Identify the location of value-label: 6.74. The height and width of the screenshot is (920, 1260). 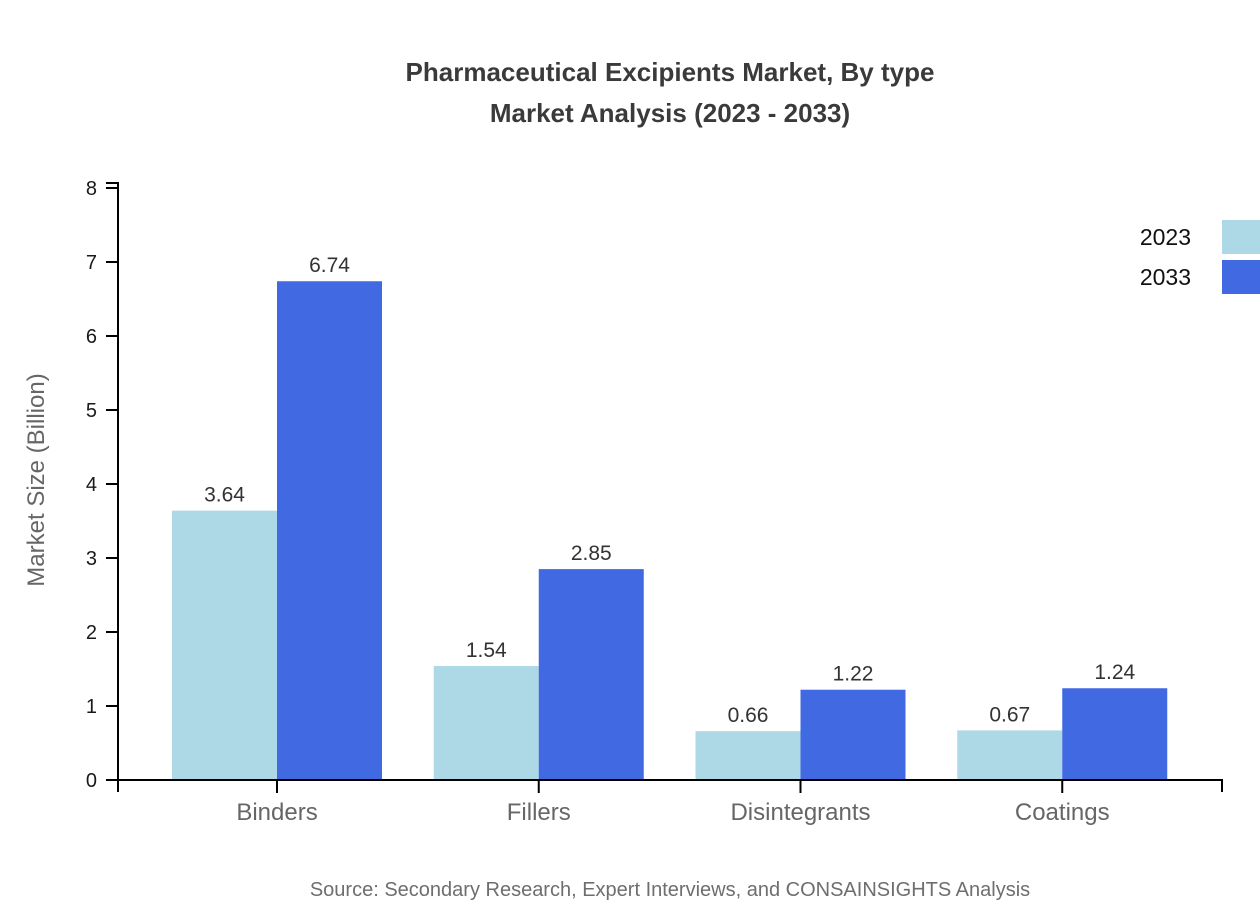
(329, 265).